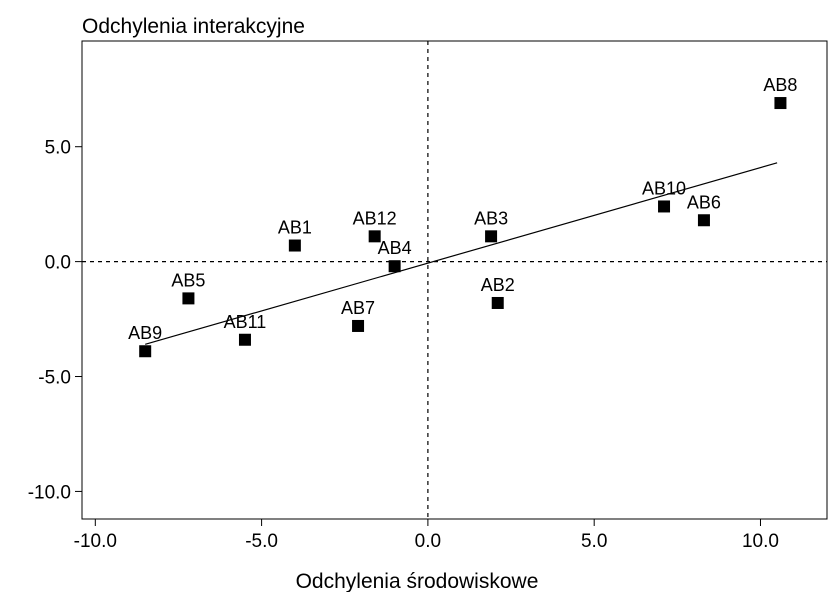 The width and height of the screenshot is (828, 592). What do you see at coordinates (193, 26) in the screenshot?
I see `chart-title: Odchylenia interakcyjne` at bounding box center [193, 26].